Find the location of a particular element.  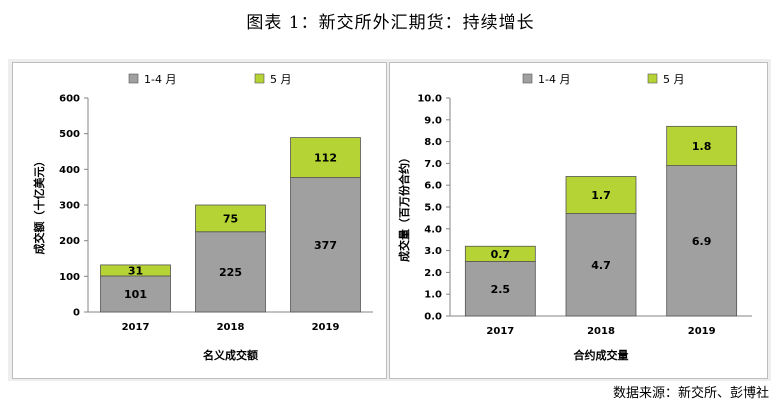

data-label-may-2019: 112 is located at coordinates (325, 158).